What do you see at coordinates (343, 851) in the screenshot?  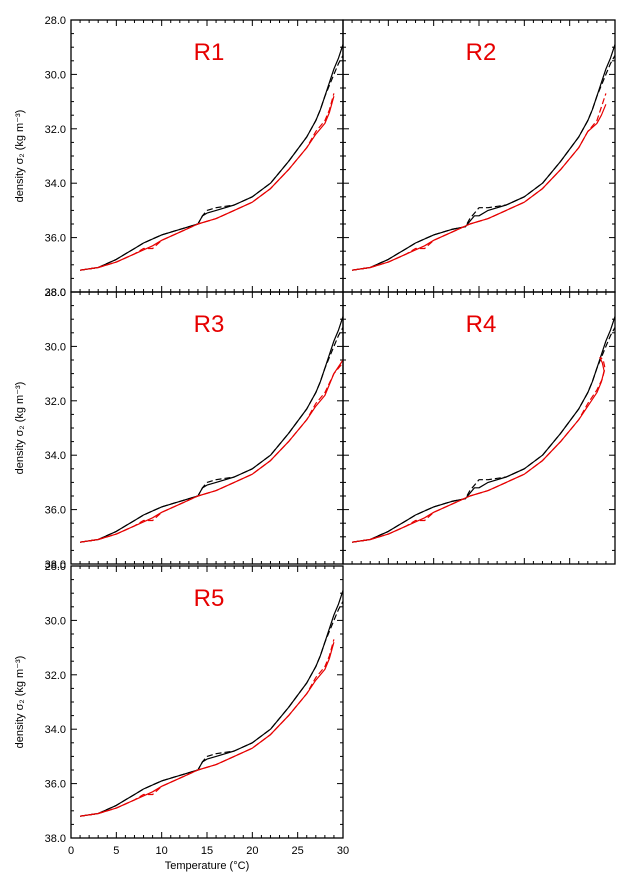 I see `x-tick-label: 30` at bounding box center [343, 851].